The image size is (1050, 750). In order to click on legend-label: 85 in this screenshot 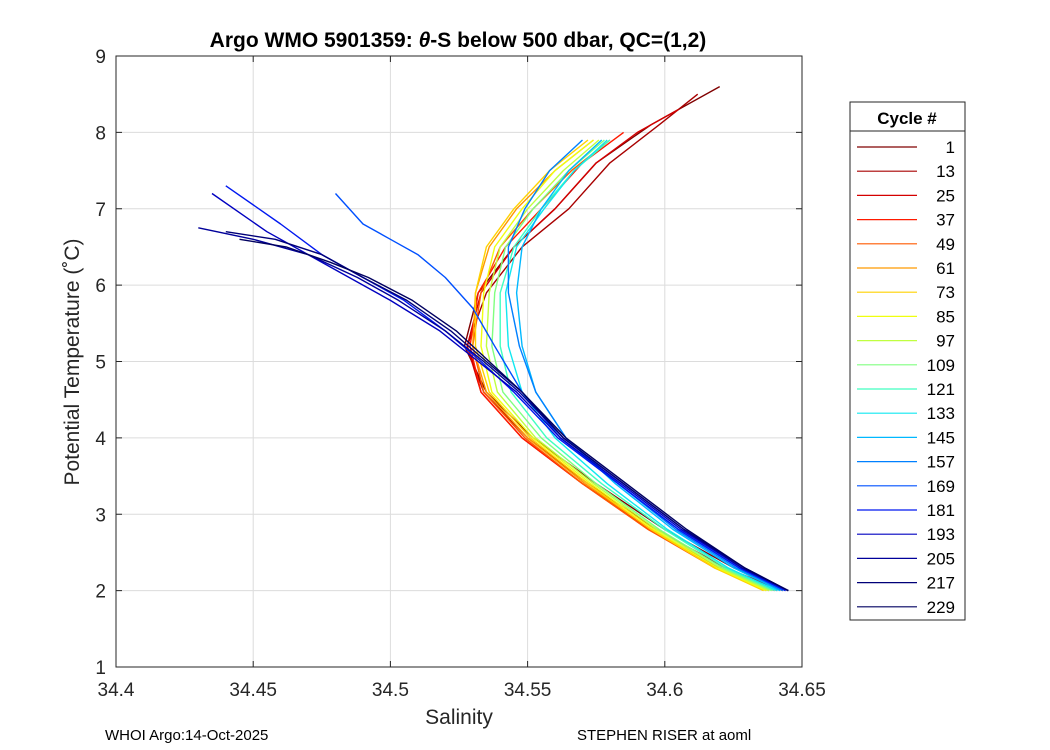, I will do `click(945, 316)`.